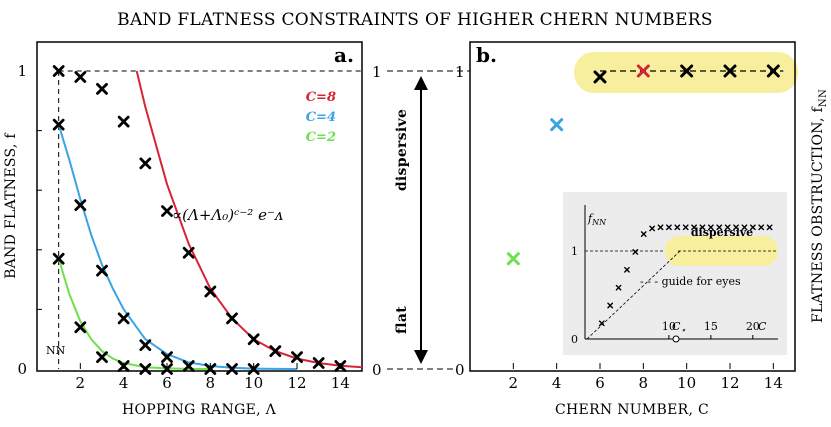 The height and width of the screenshot is (427, 831). Describe the element at coordinates (753, 326) in the screenshot. I see `inset-xtick-label: 20` at that location.